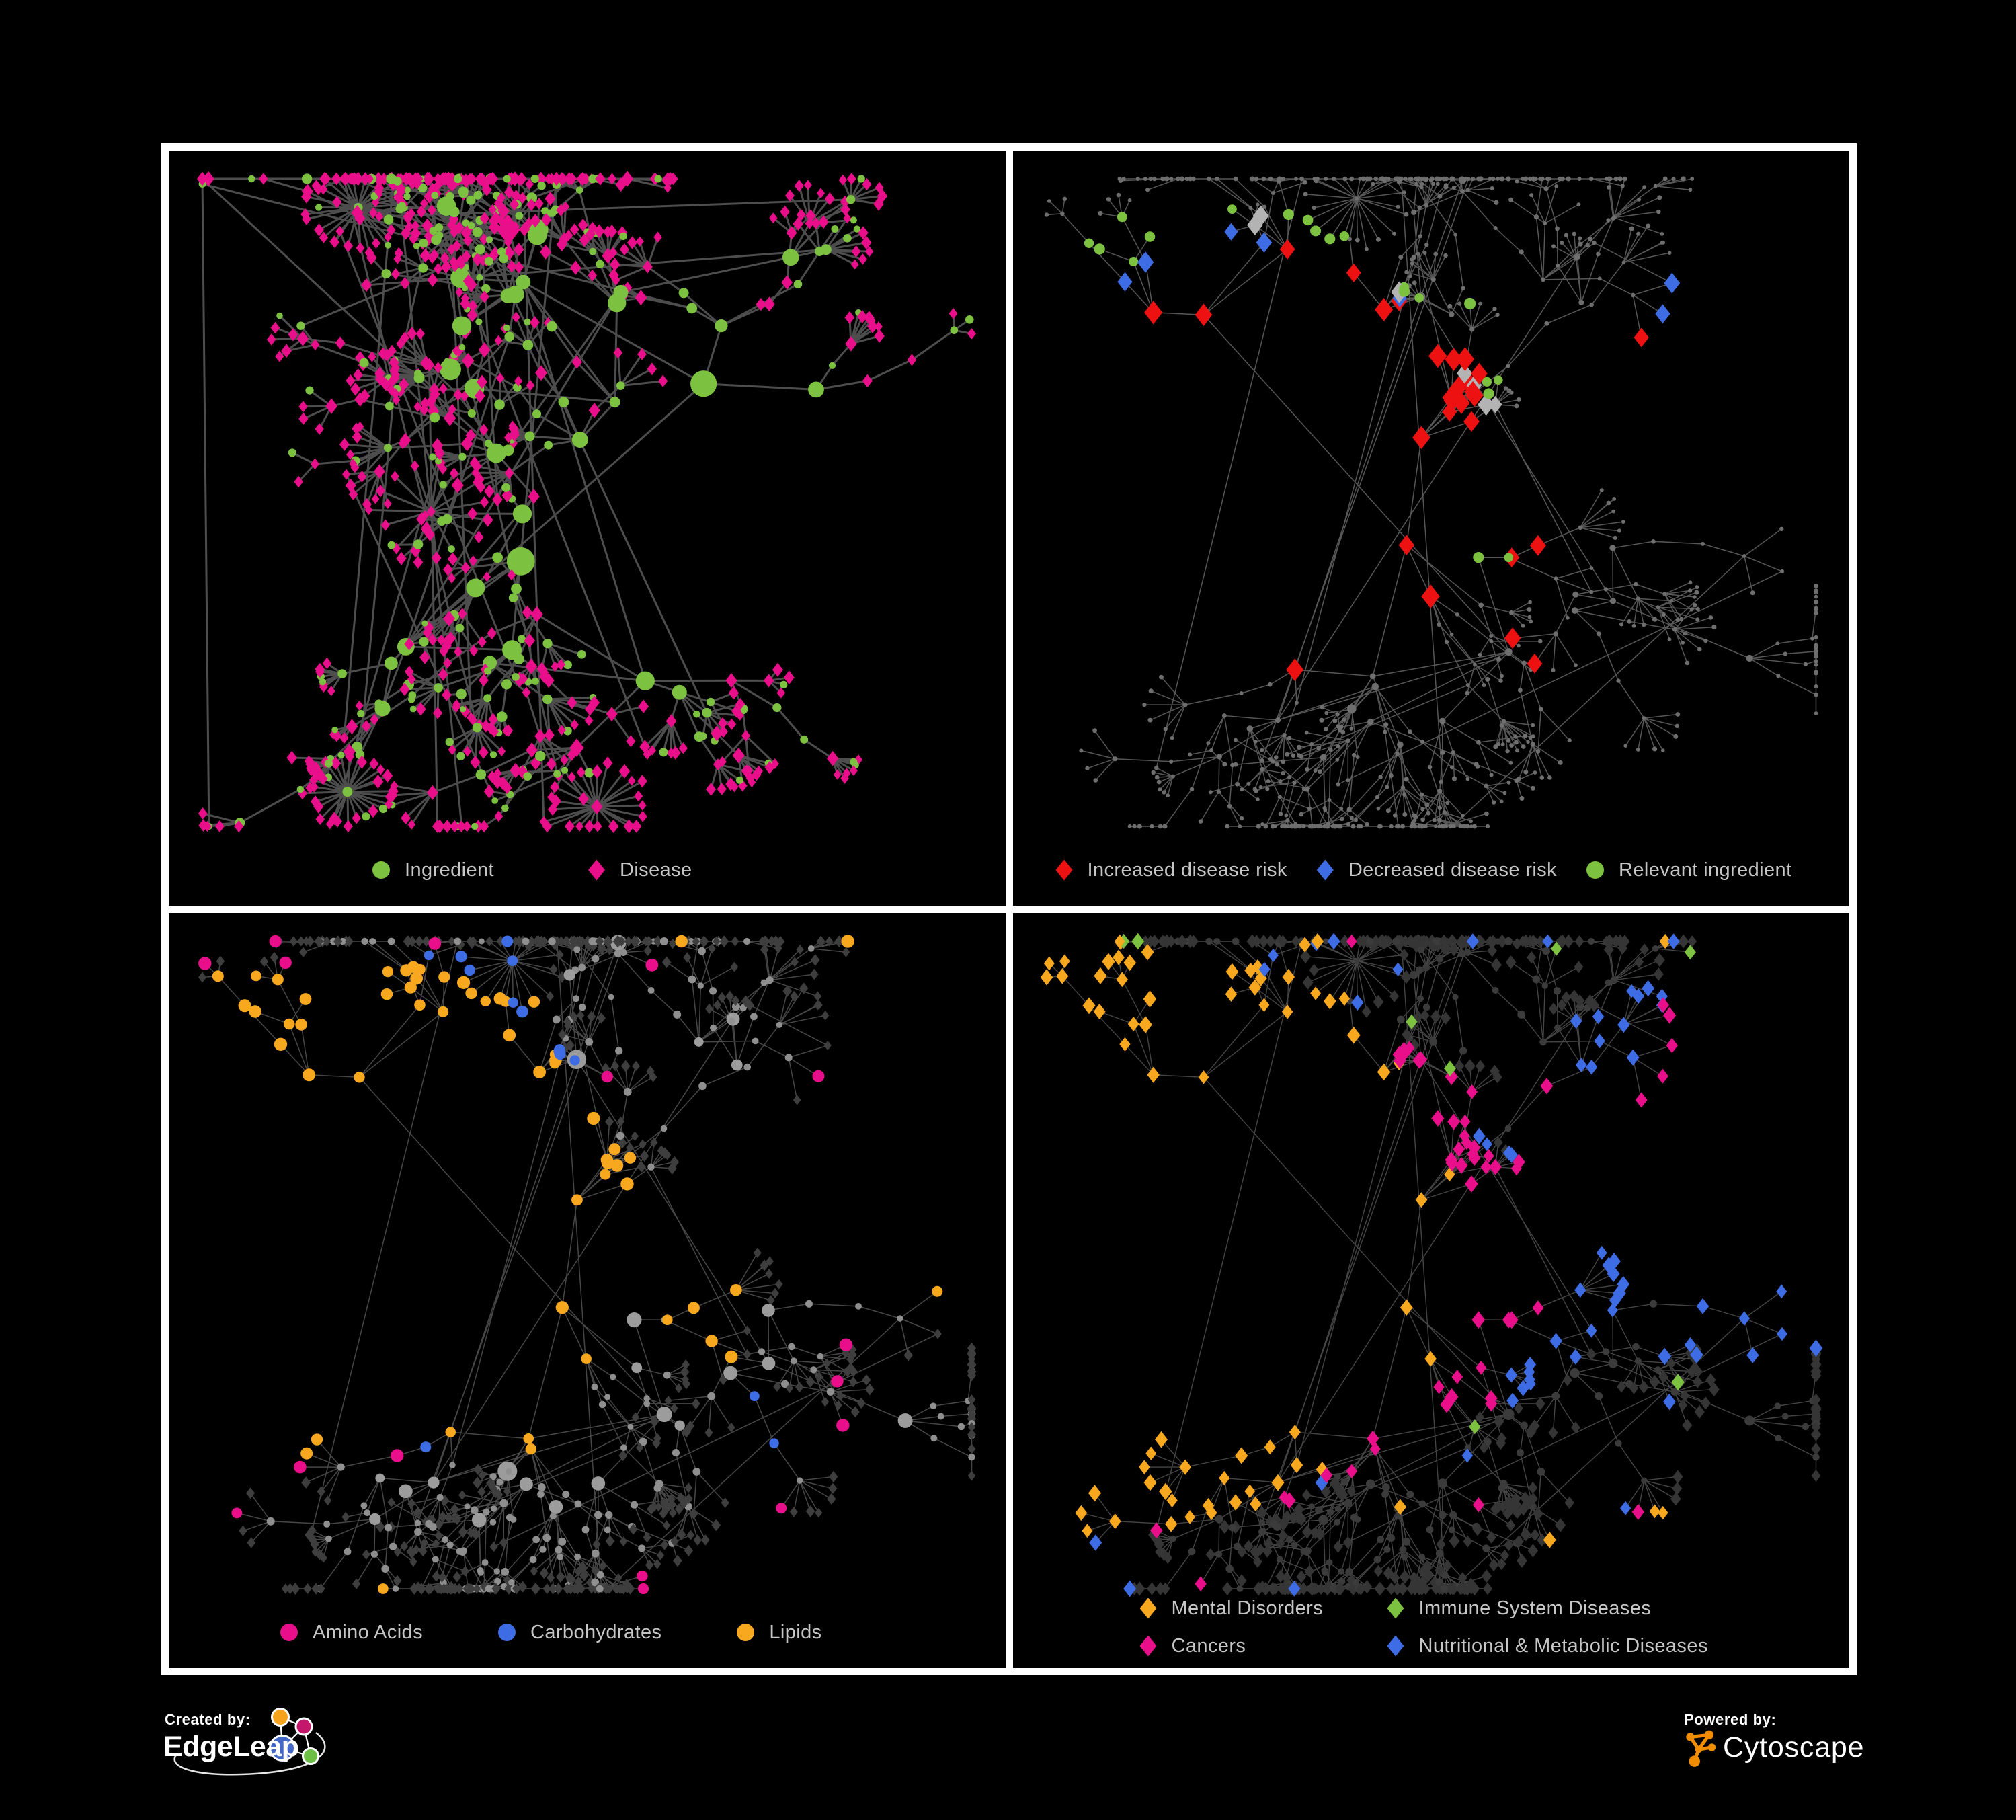  What do you see at coordinates (231, 1747) in the screenshot?
I see `edgeleap-wordmark: EdgeLeap` at bounding box center [231, 1747].